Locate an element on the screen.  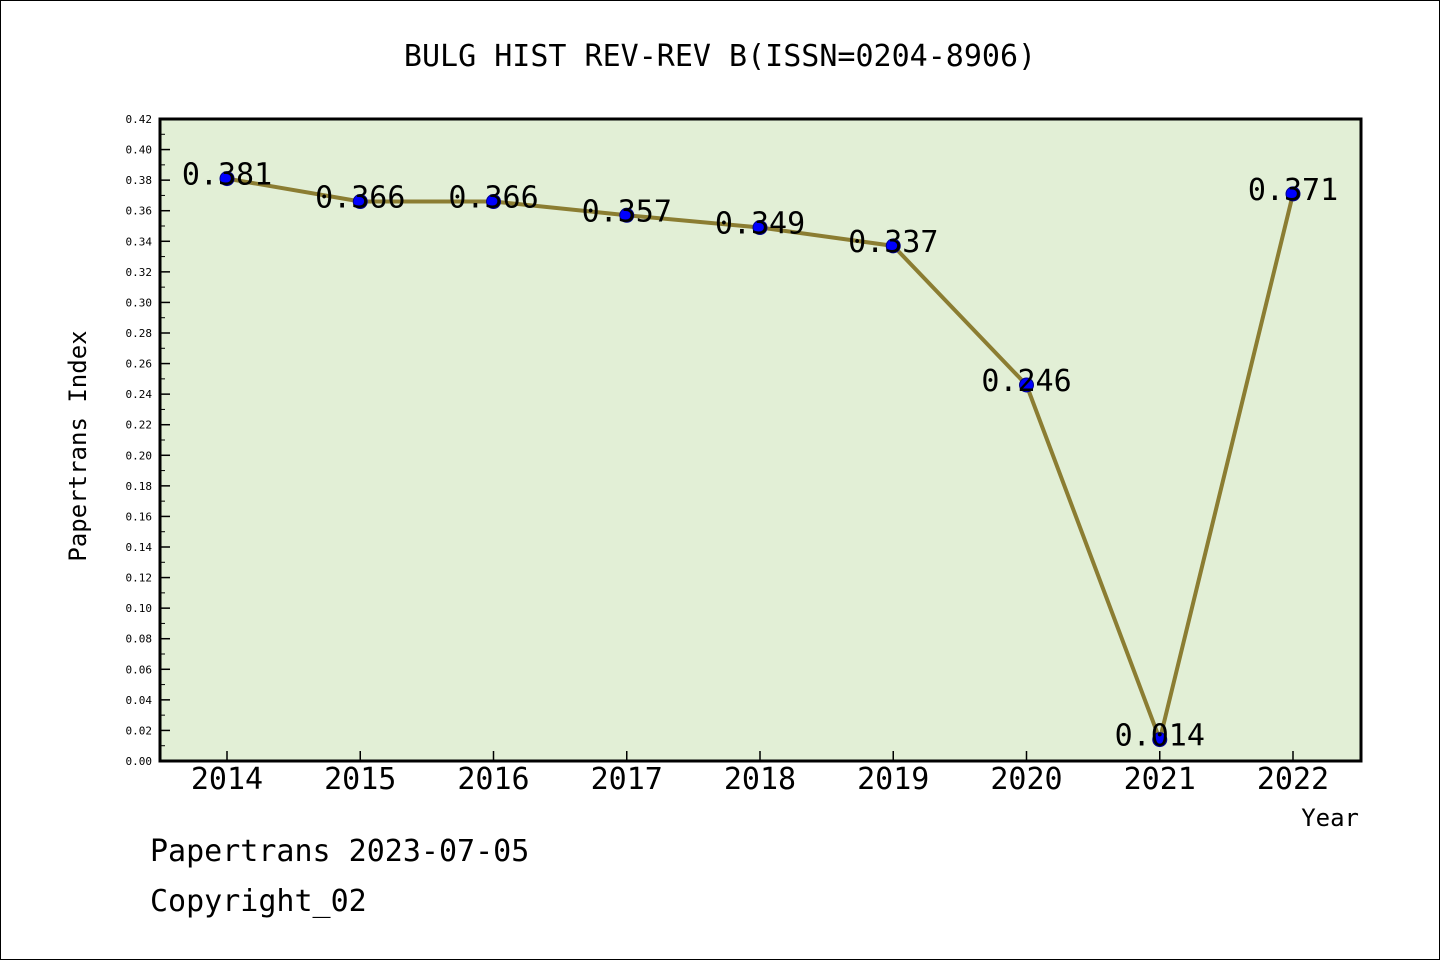
y-tick-label: 0.18 is located at coordinates (139, 486).